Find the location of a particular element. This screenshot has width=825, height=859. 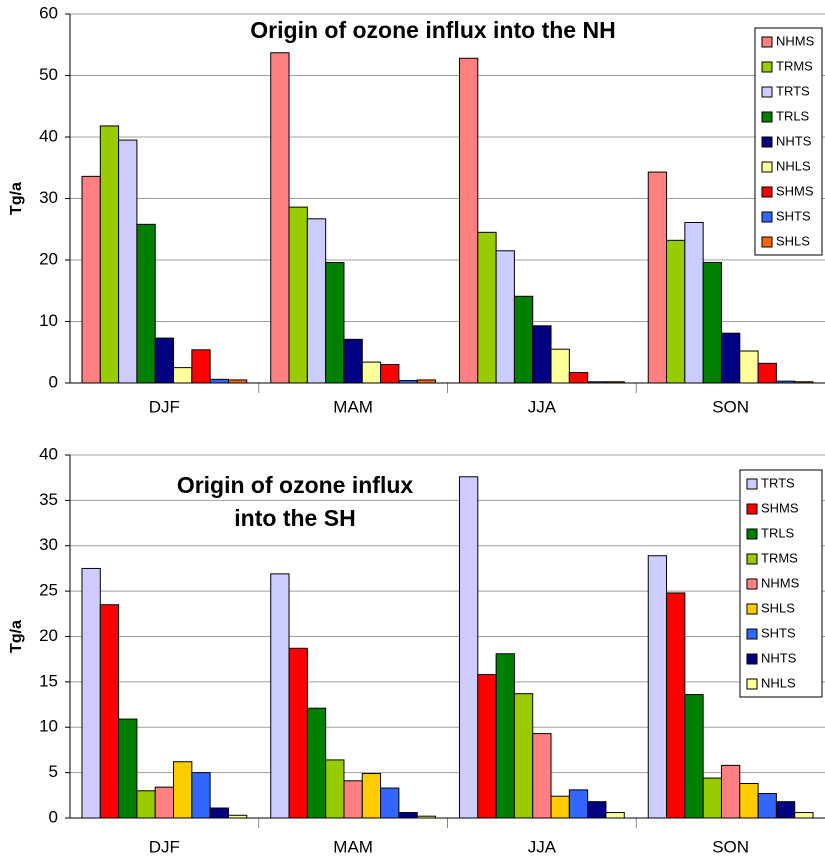

legend-label: SHLS is located at coordinates (793, 240).